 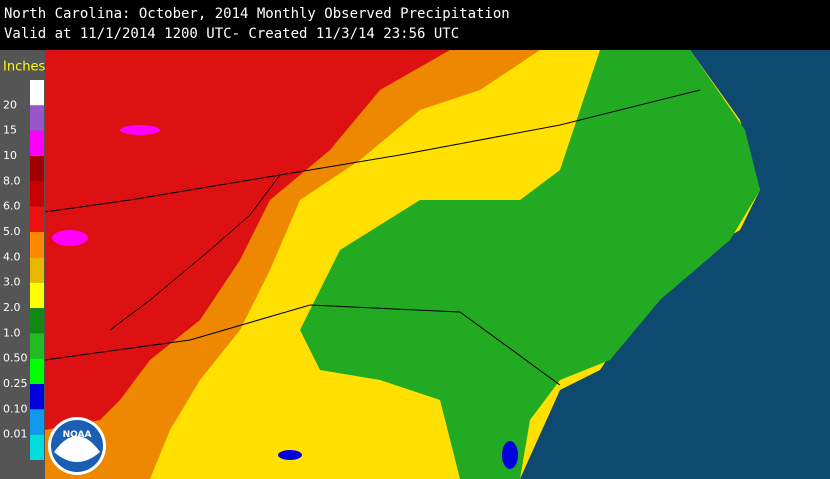 I want to click on legend-label: 2.0, so click(x=12, y=307).